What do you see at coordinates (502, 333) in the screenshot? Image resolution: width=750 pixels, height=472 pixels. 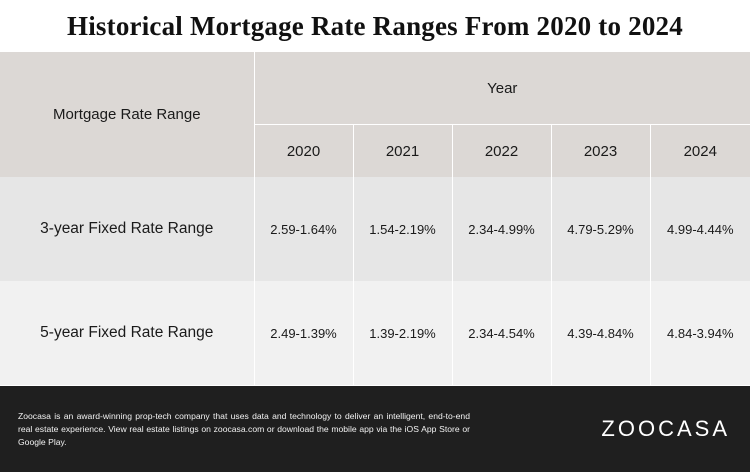 I see `rate-cell: 2.34-4.54%` at bounding box center [502, 333].